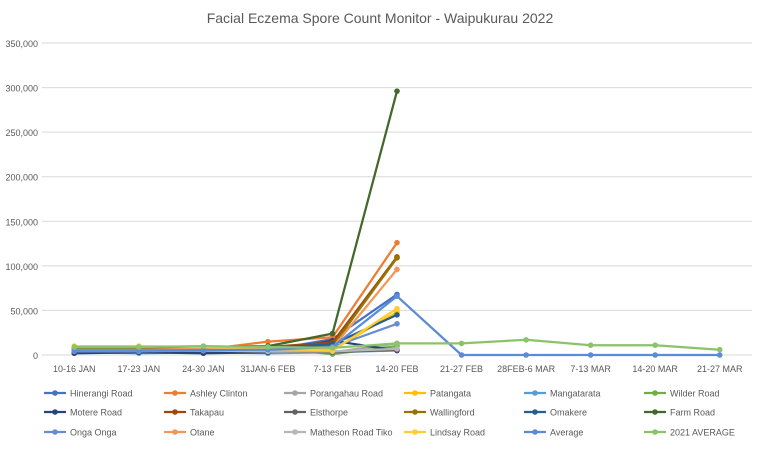 The width and height of the screenshot is (761, 451). What do you see at coordinates (21, 267) in the screenshot?
I see `y-tick-label: 100,000` at bounding box center [21, 267].